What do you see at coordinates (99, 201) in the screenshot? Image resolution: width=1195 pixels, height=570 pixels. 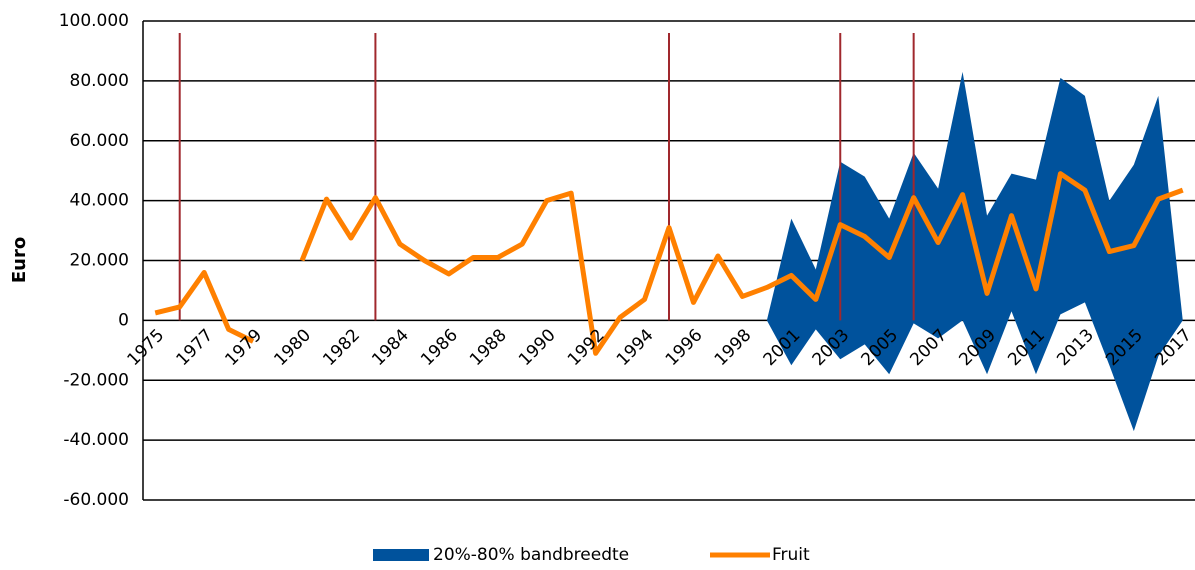 I see `y-tick-label: 40.000` at bounding box center [99, 201].